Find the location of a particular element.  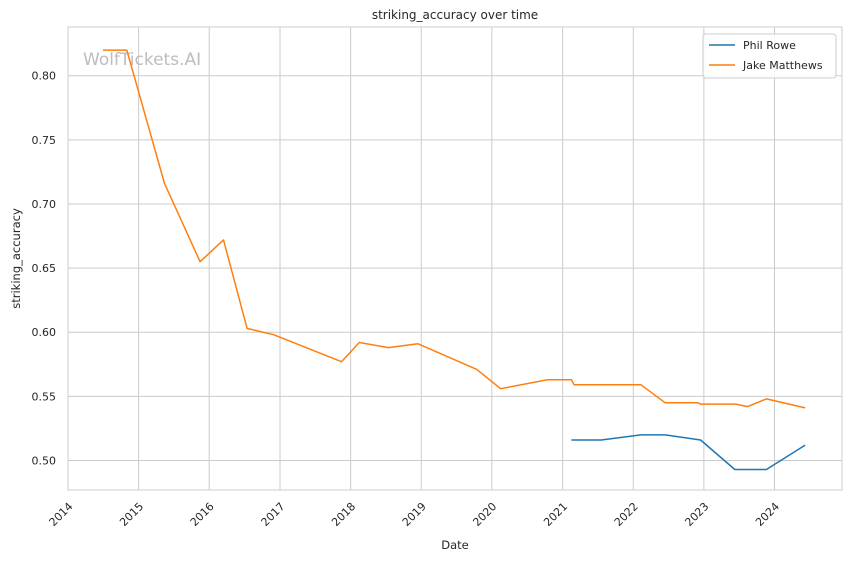

legend-label: Phil Rowe is located at coordinates (769, 45).